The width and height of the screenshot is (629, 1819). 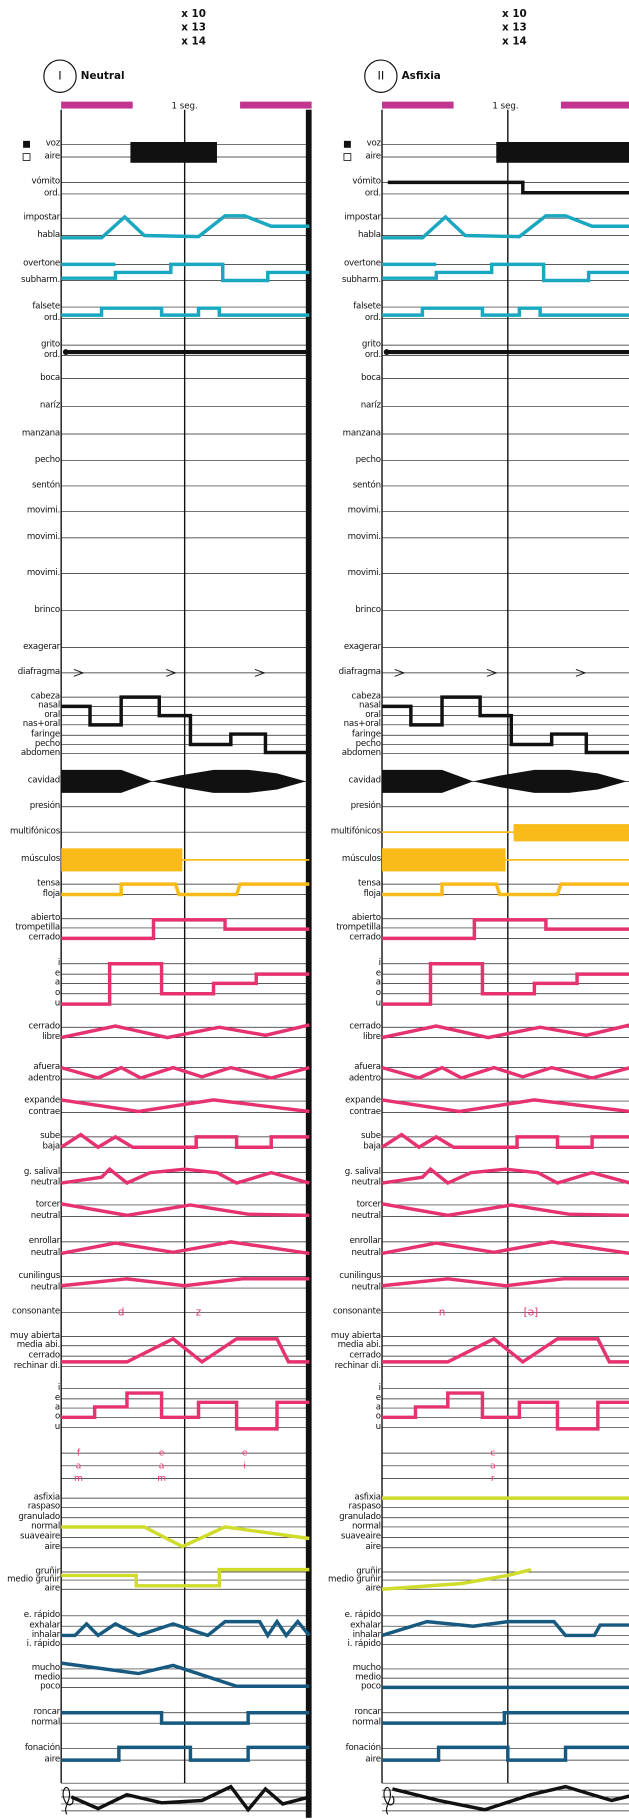 What do you see at coordinates (183, 781) in the screenshot?
I see `cavidad-shape` at bounding box center [183, 781].